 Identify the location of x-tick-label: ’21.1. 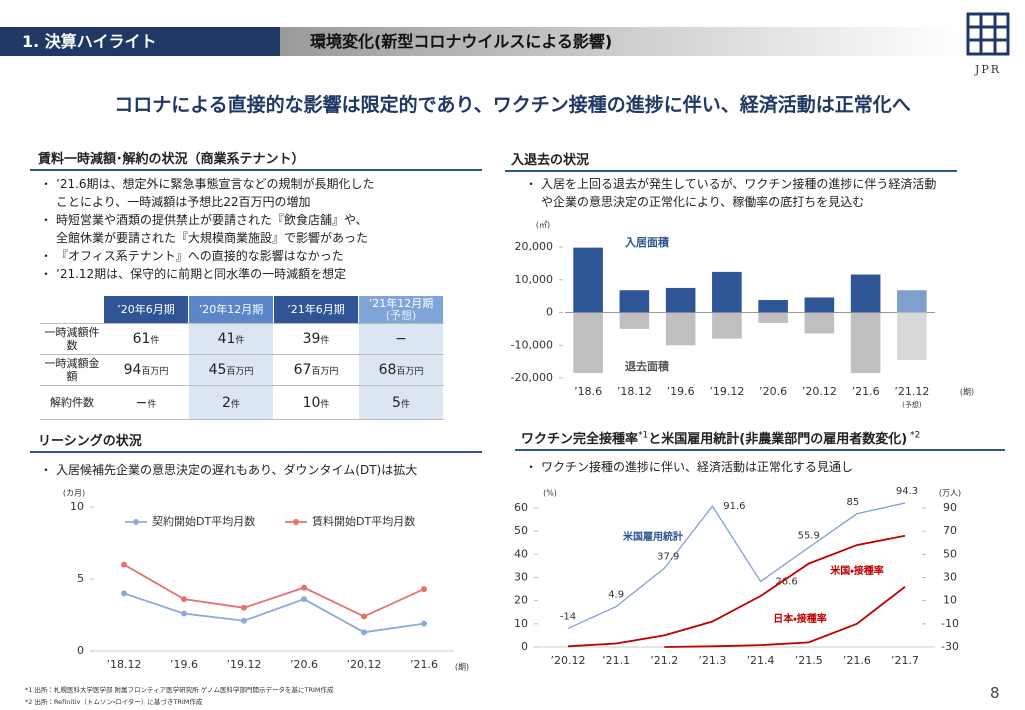
(616, 660).